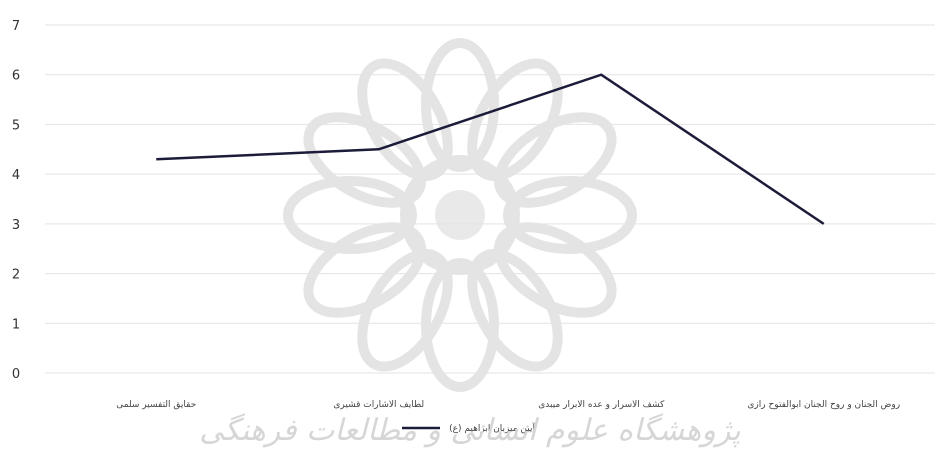 The image size is (945, 450). I want to click on watermark-core, so click(460, 215).